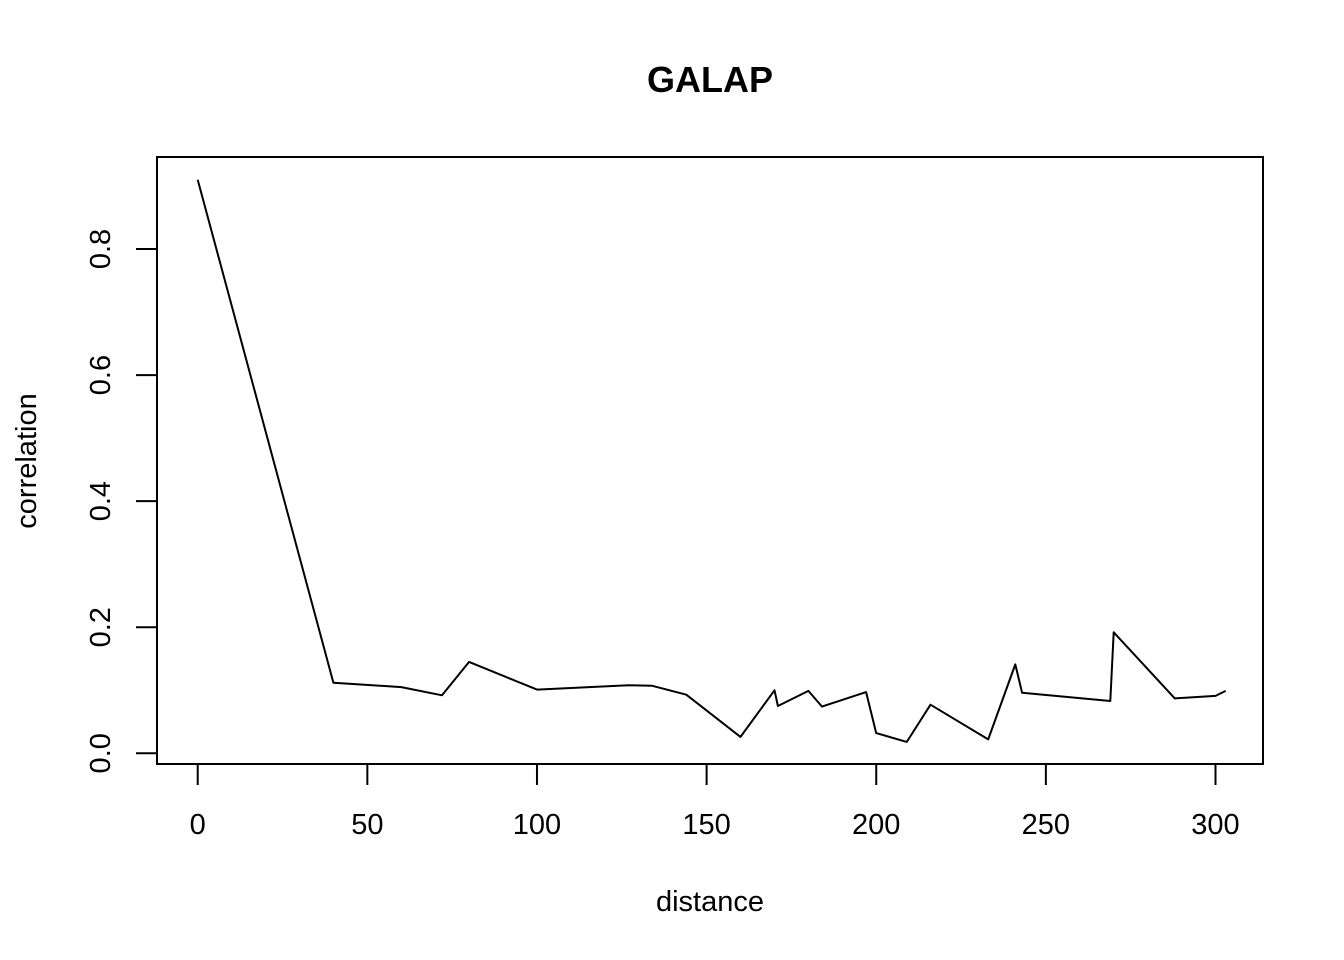 This screenshot has width=1344, height=960. What do you see at coordinates (101, 375) in the screenshot?
I see `y-tick-label: 0.6` at bounding box center [101, 375].